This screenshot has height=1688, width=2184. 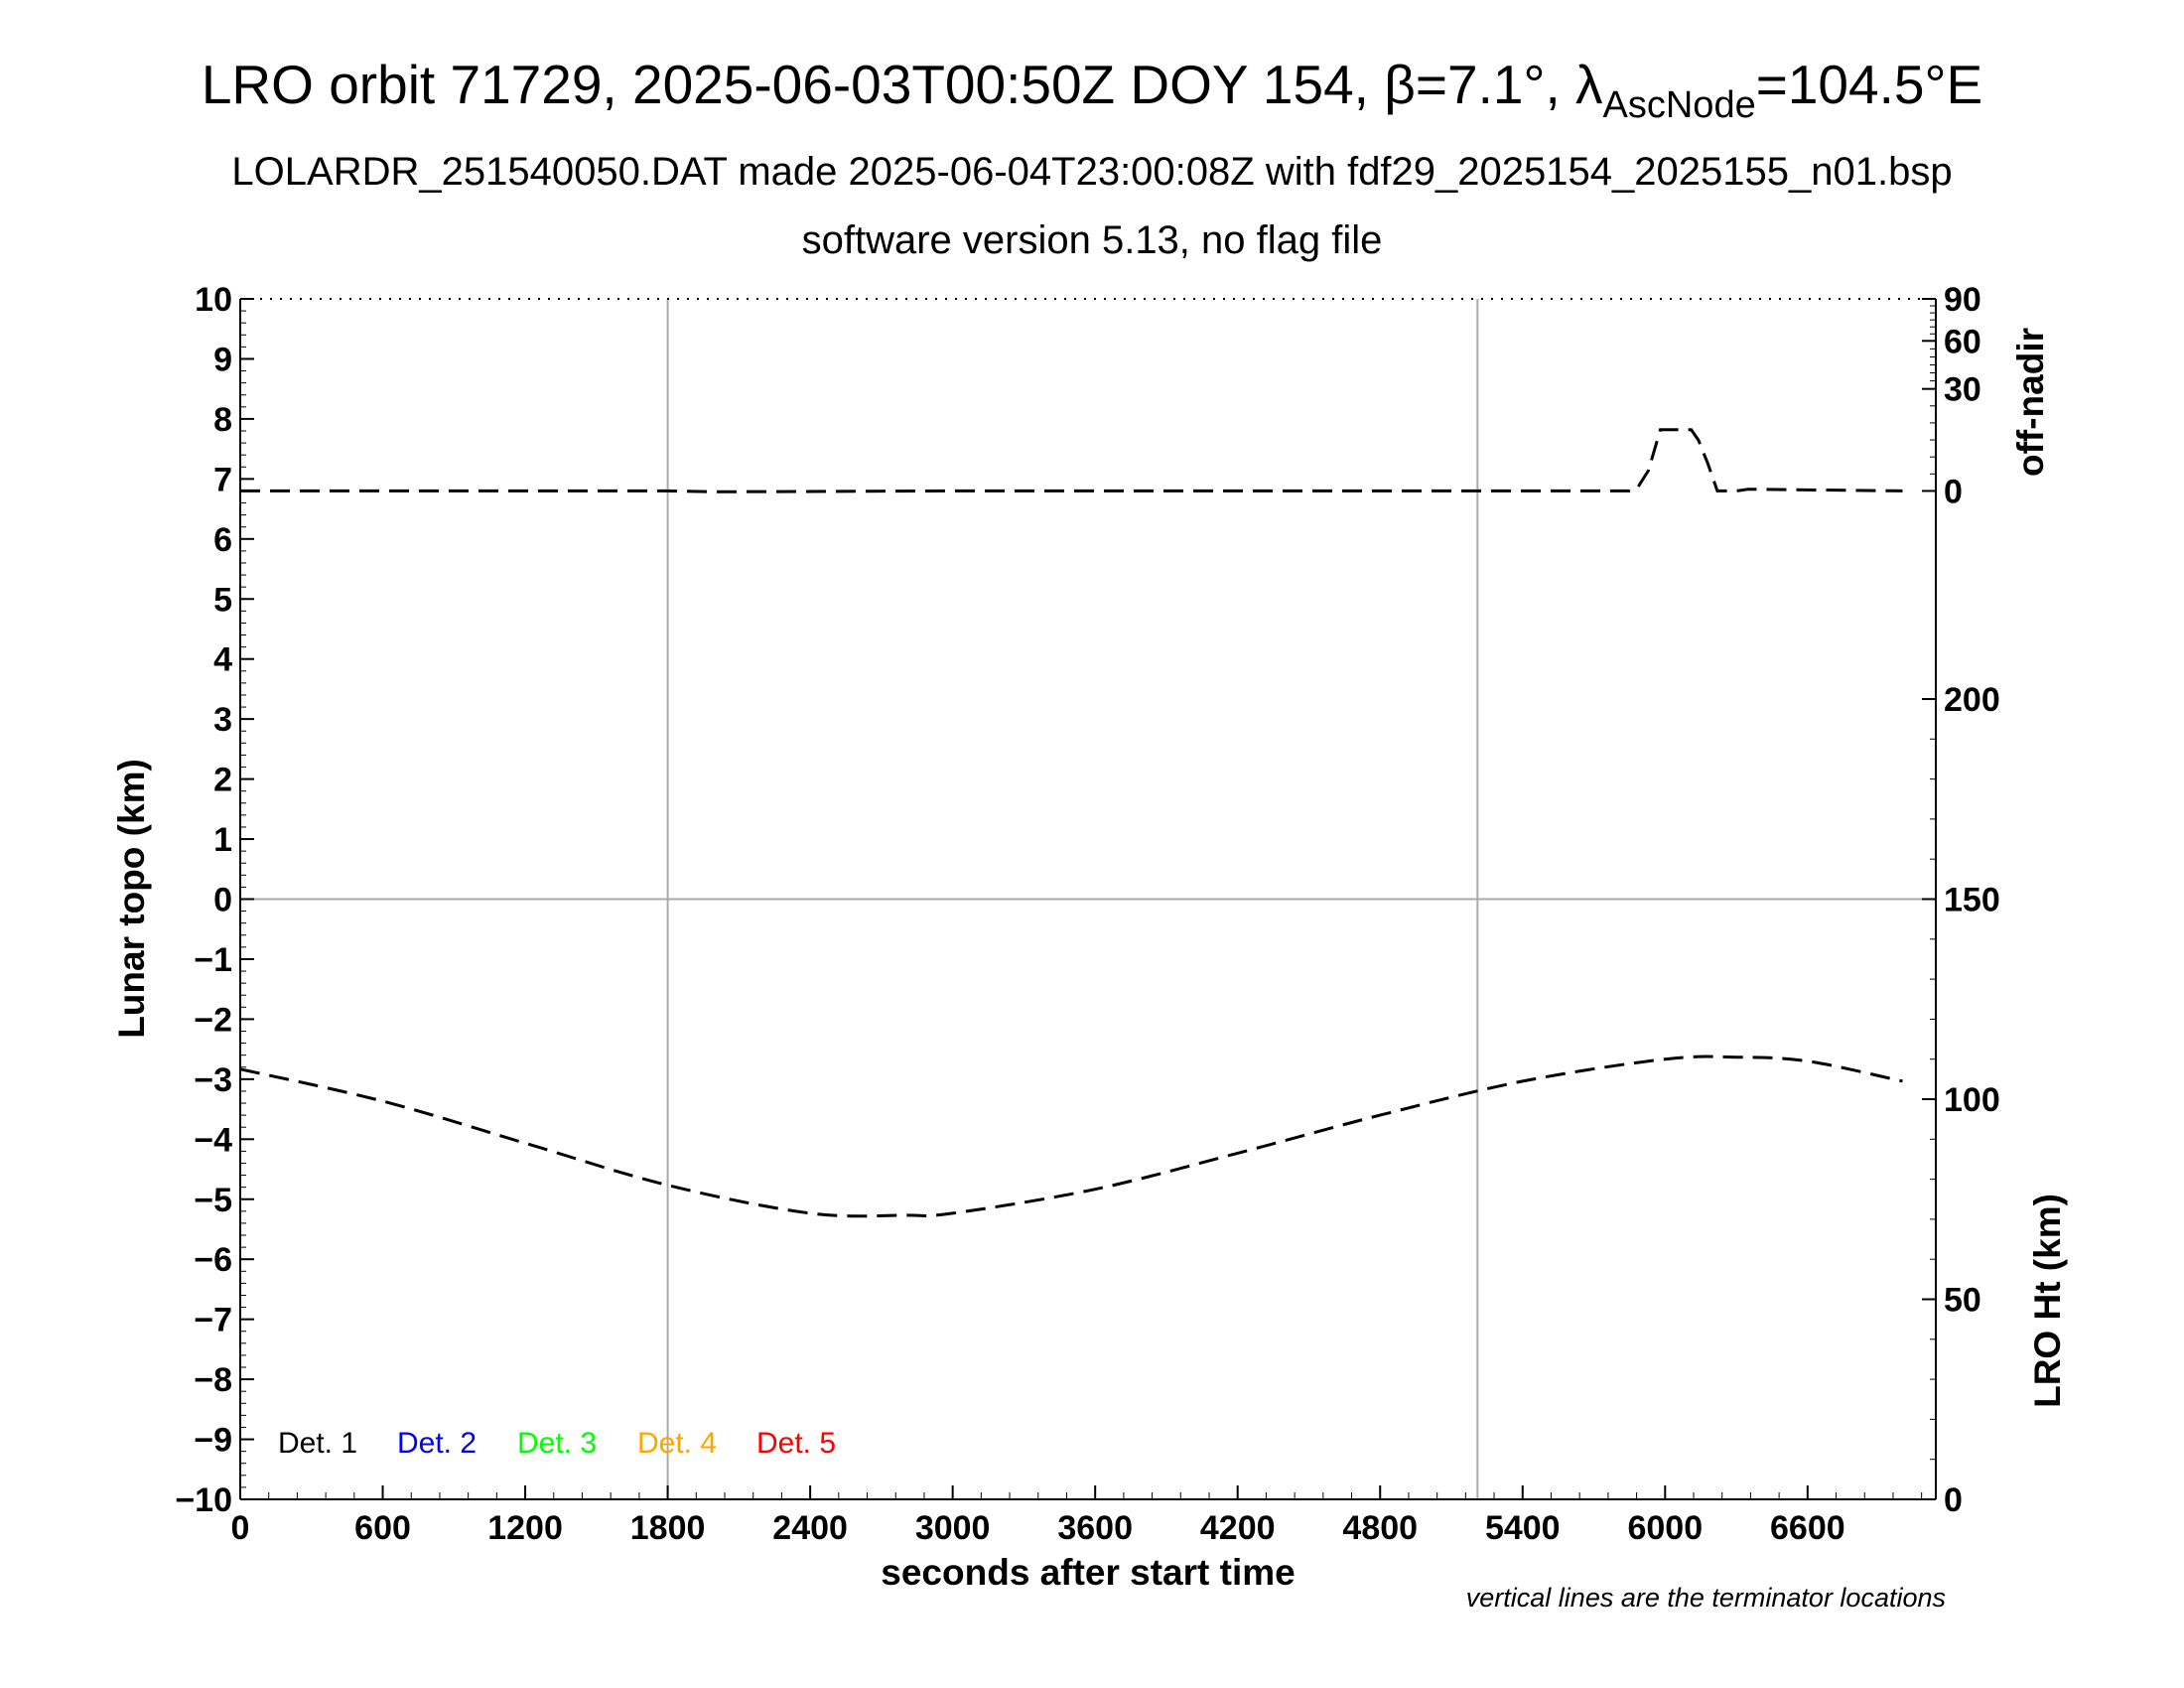 What do you see at coordinates (1679, 105) in the screenshot?
I see `title-lambda-subscript: AscNode` at bounding box center [1679, 105].